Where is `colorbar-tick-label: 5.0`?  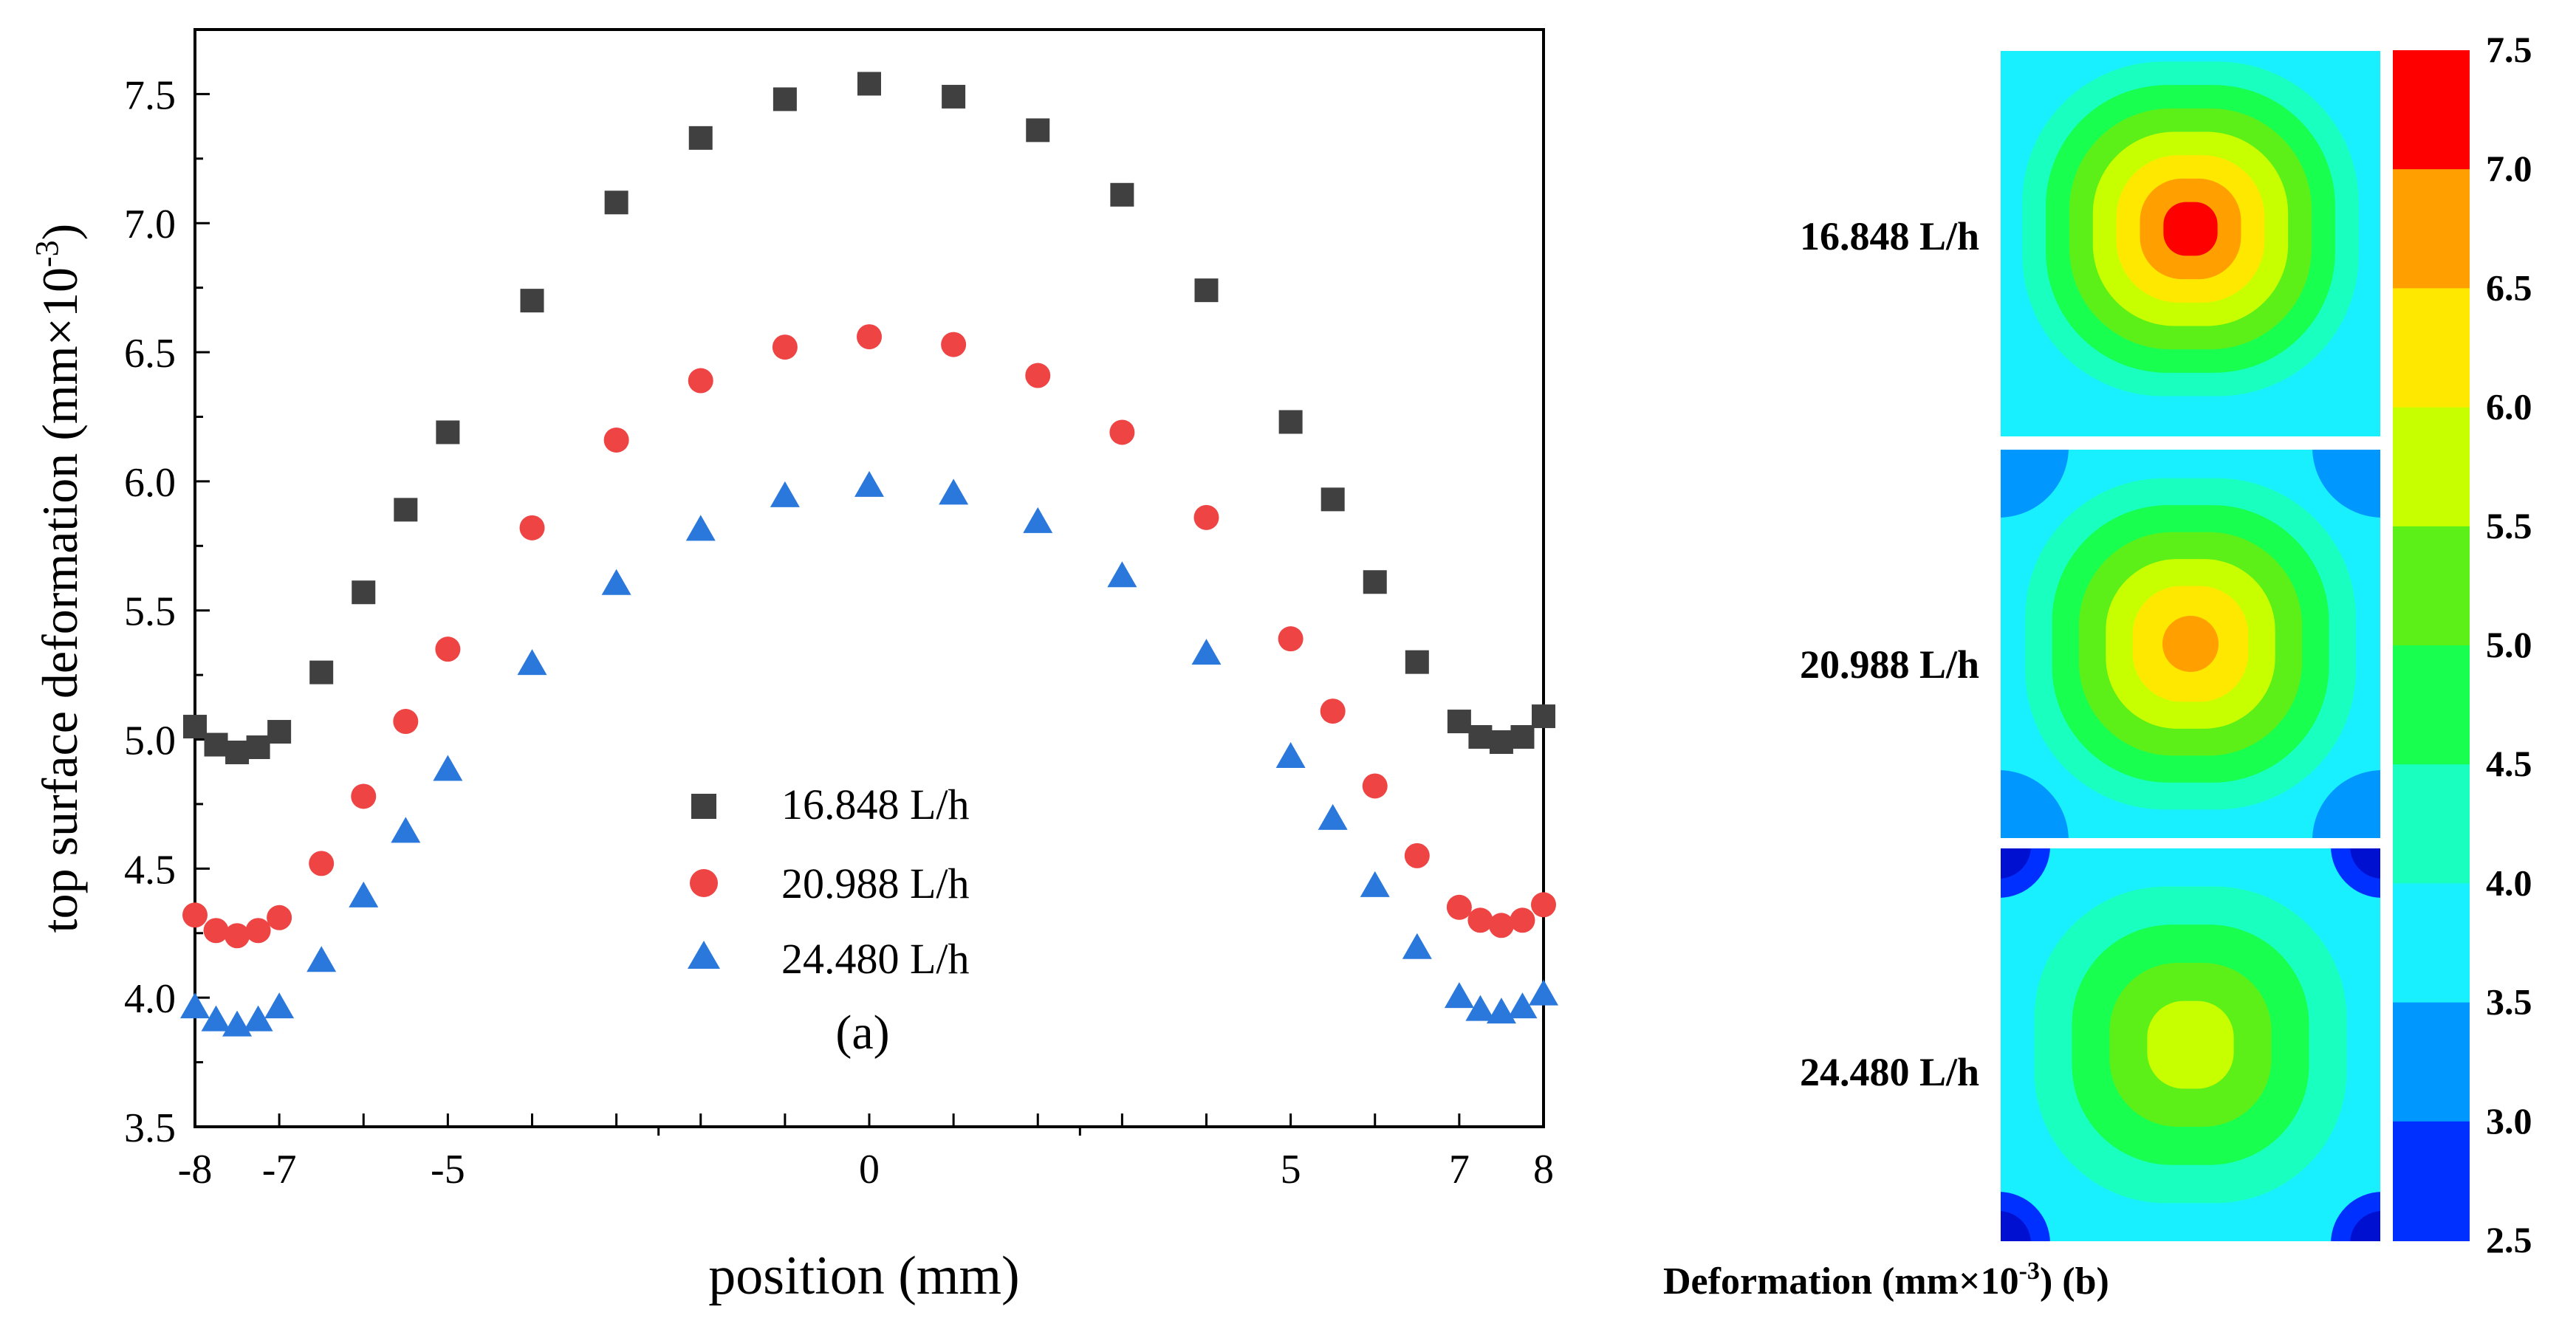
colorbar-tick-label: 5.0 is located at coordinates (2509, 645).